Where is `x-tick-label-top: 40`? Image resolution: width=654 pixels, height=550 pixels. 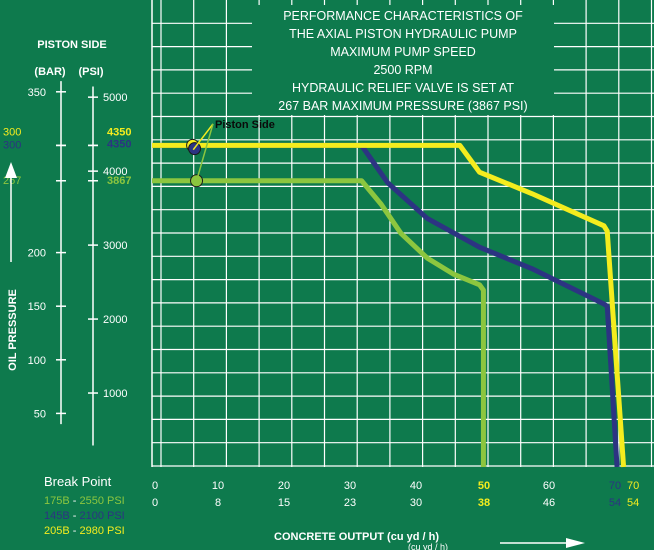
x-tick-label-top: 40 is located at coordinates (416, 486).